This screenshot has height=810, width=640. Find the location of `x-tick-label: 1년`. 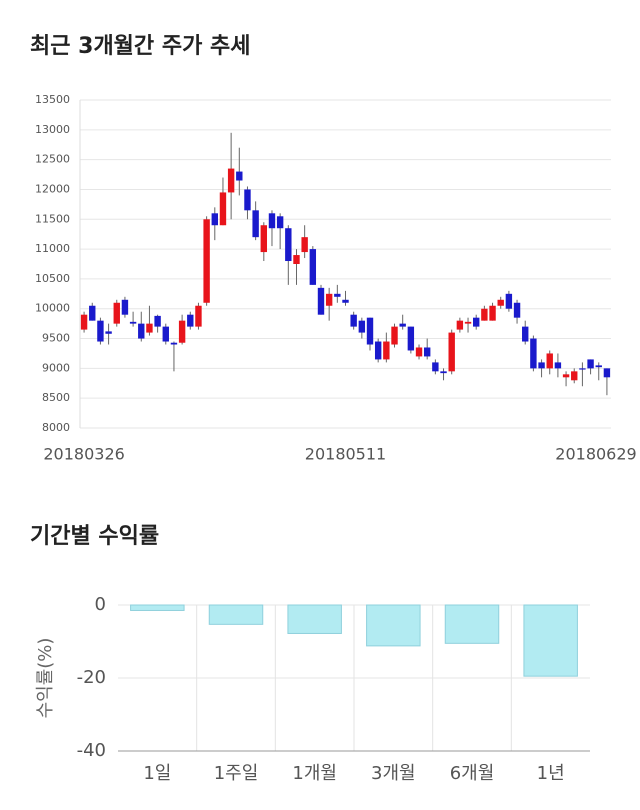

x-tick-label: 1년 is located at coordinates (551, 773).